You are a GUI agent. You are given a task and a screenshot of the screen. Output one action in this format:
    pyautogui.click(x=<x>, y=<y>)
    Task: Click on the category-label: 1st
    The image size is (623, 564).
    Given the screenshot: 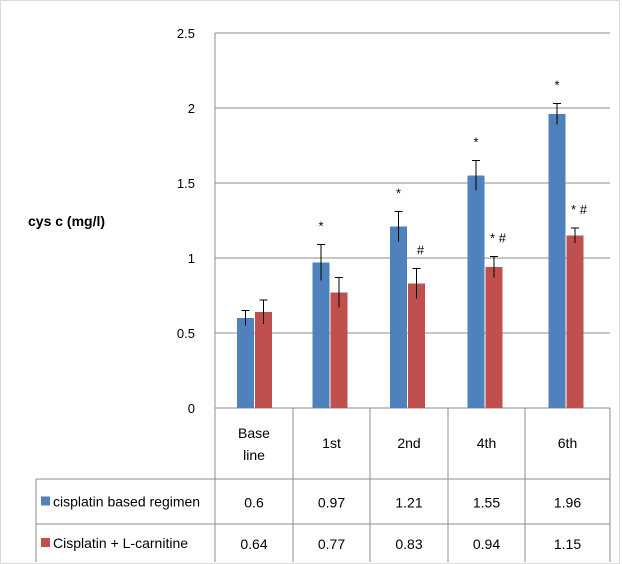 What is the action you would take?
    pyautogui.click(x=331, y=443)
    